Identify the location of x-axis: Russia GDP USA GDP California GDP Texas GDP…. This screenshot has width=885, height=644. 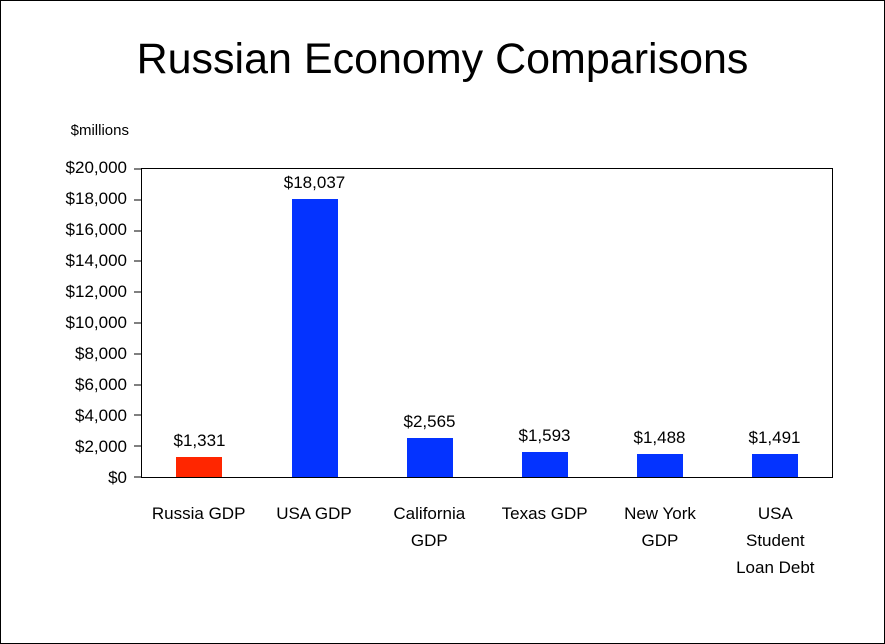
(487, 541).